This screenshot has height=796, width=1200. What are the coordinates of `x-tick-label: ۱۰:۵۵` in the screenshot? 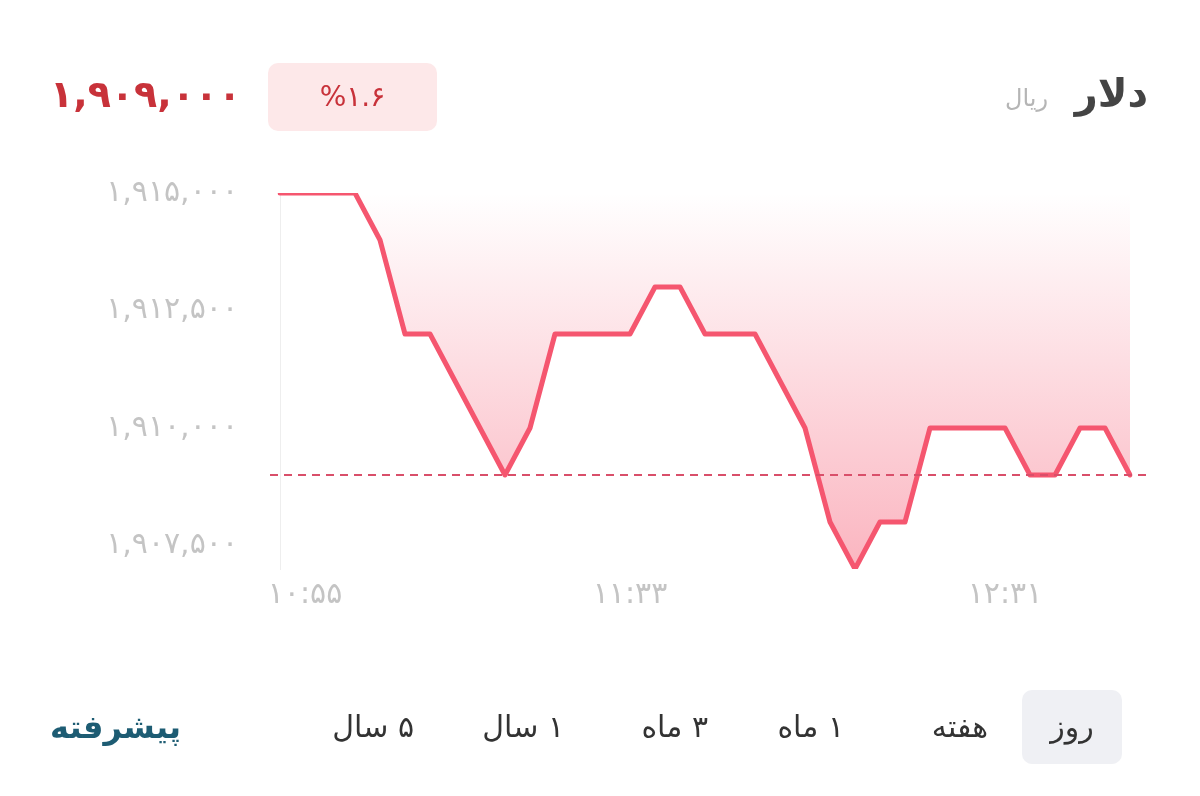 It's located at (305, 592).